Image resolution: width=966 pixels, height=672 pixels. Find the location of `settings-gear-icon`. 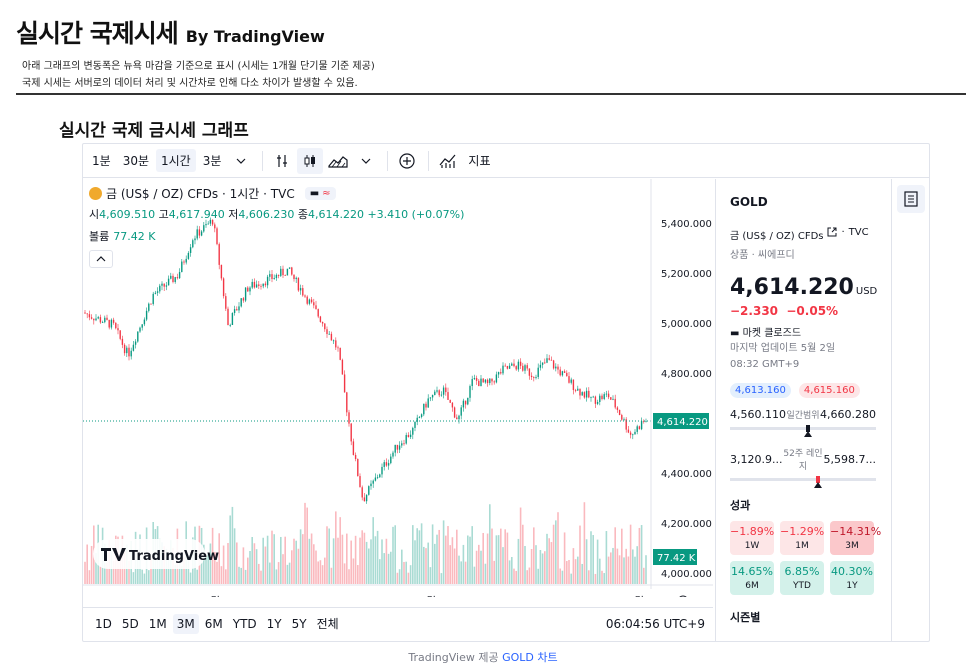

settings-gear-icon is located at coordinates (683, 596).